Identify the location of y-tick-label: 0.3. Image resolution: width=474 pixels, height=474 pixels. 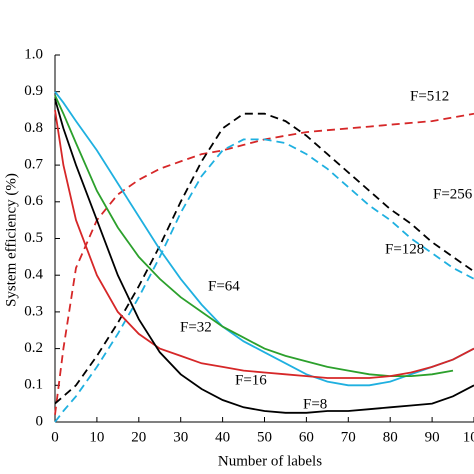
(33, 311).